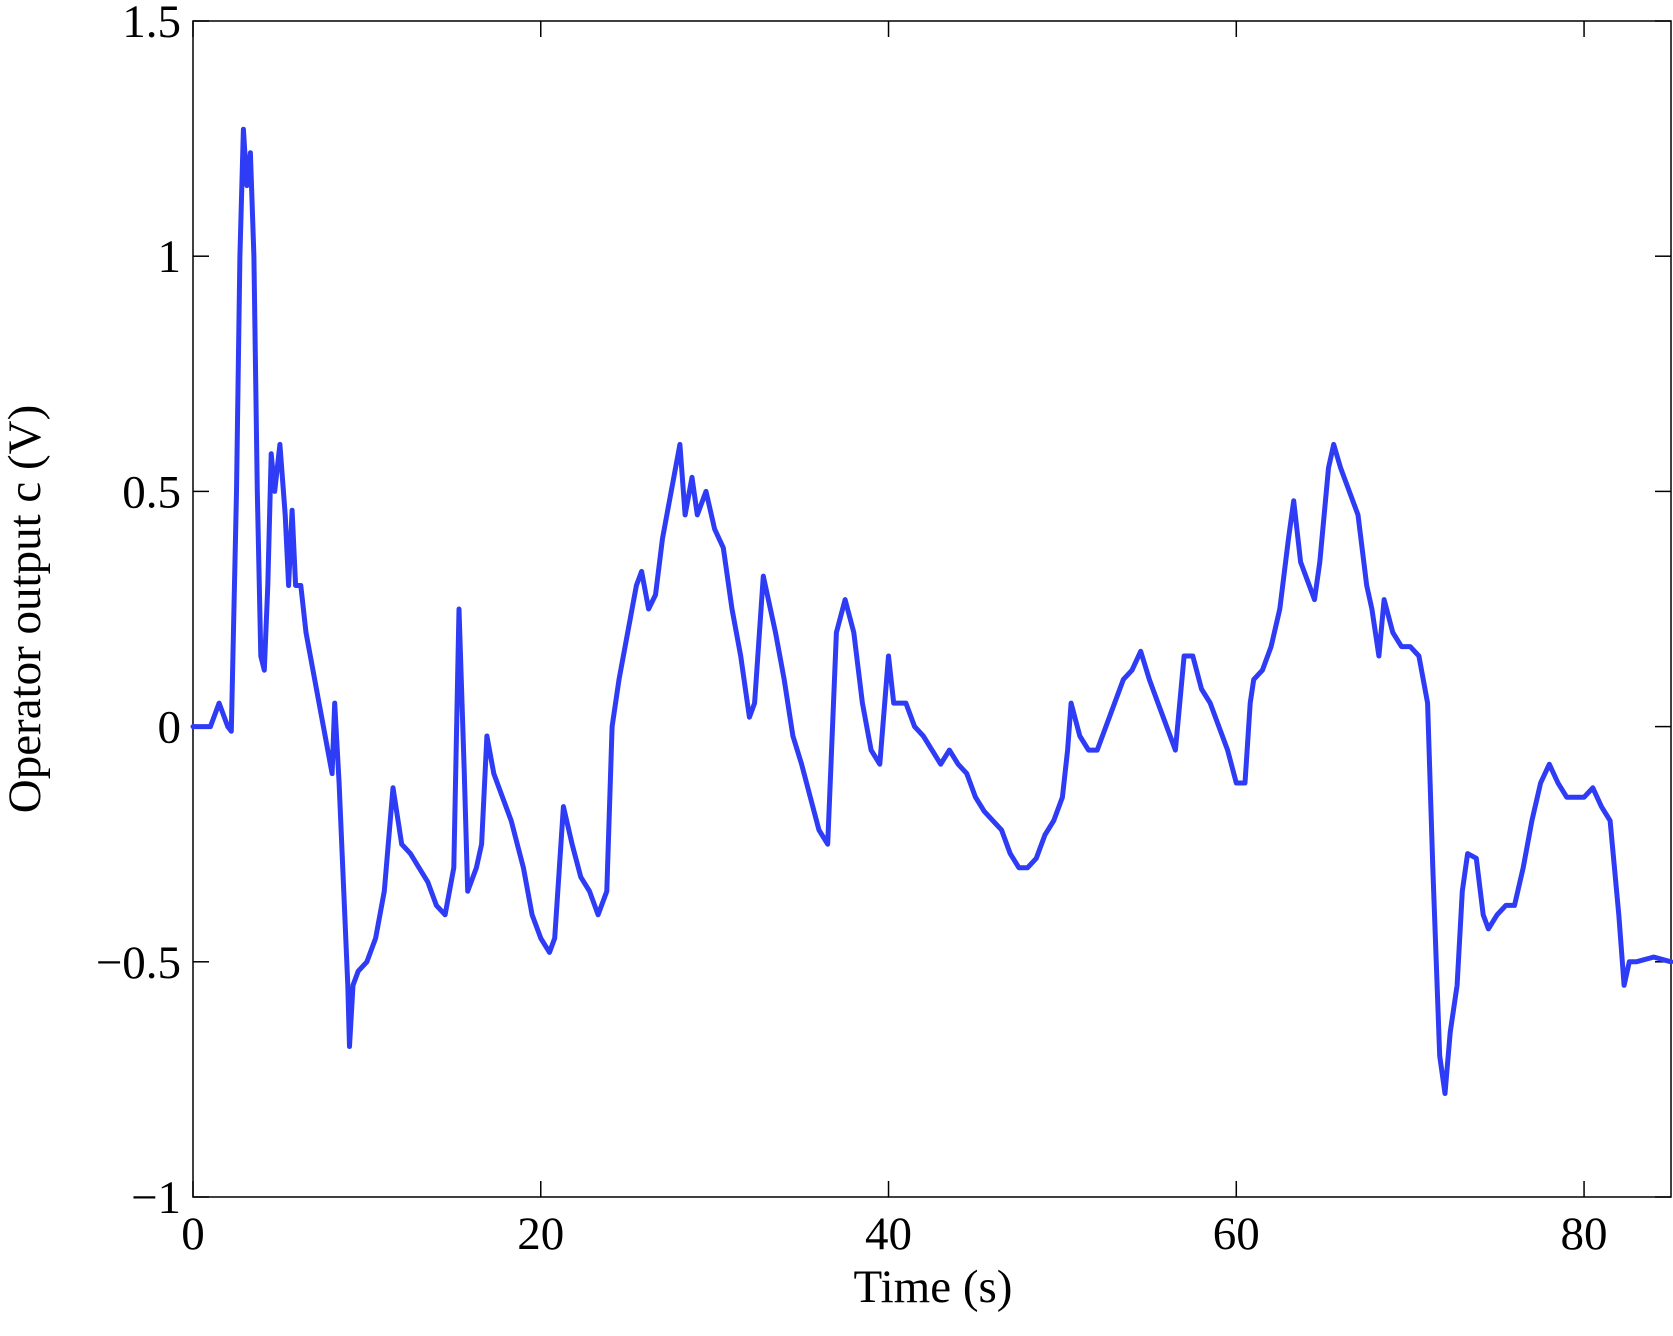  Describe the element at coordinates (888, 1234) in the screenshot. I see `x-tick-label: 40` at that location.